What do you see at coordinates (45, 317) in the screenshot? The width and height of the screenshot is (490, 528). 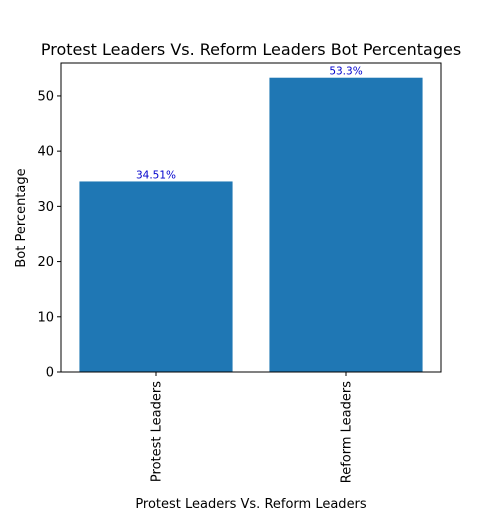 I see `y-tick-label-1: 10` at bounding box center [45, 317].